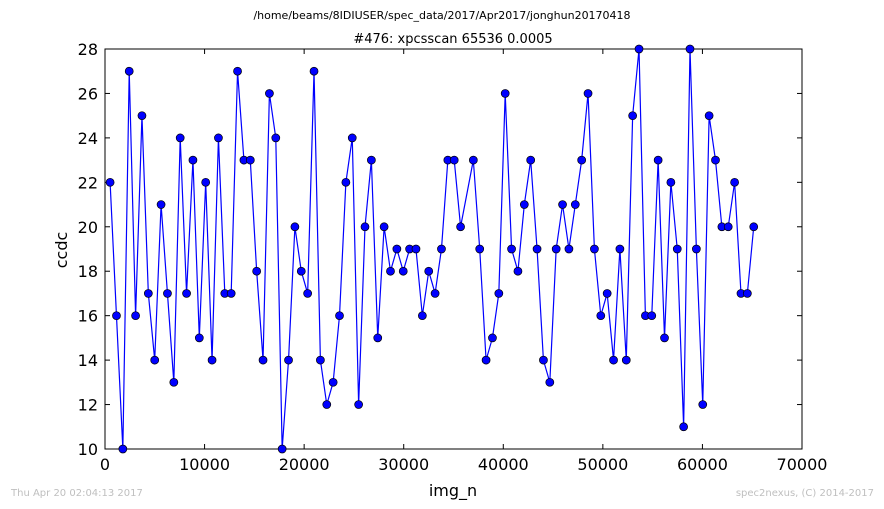 This screenshot has height=509, width=884. What do you see at coordinates (77, 493) in the screenshot?
I see `footer-timestamp: Thu Apr 20 02:04:13 2017` at bounding box center [77, 493].